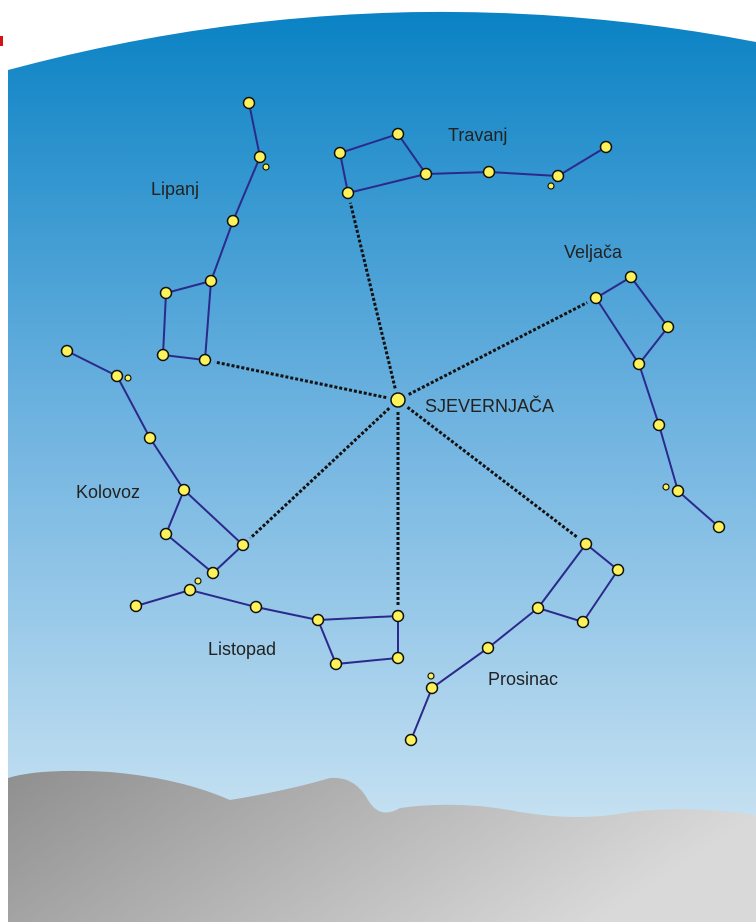  What do you see at coordinates (489, 405) in the screenshot?
I see `center-label: SJEVERNJAČA` at bounding box center [489, 405].